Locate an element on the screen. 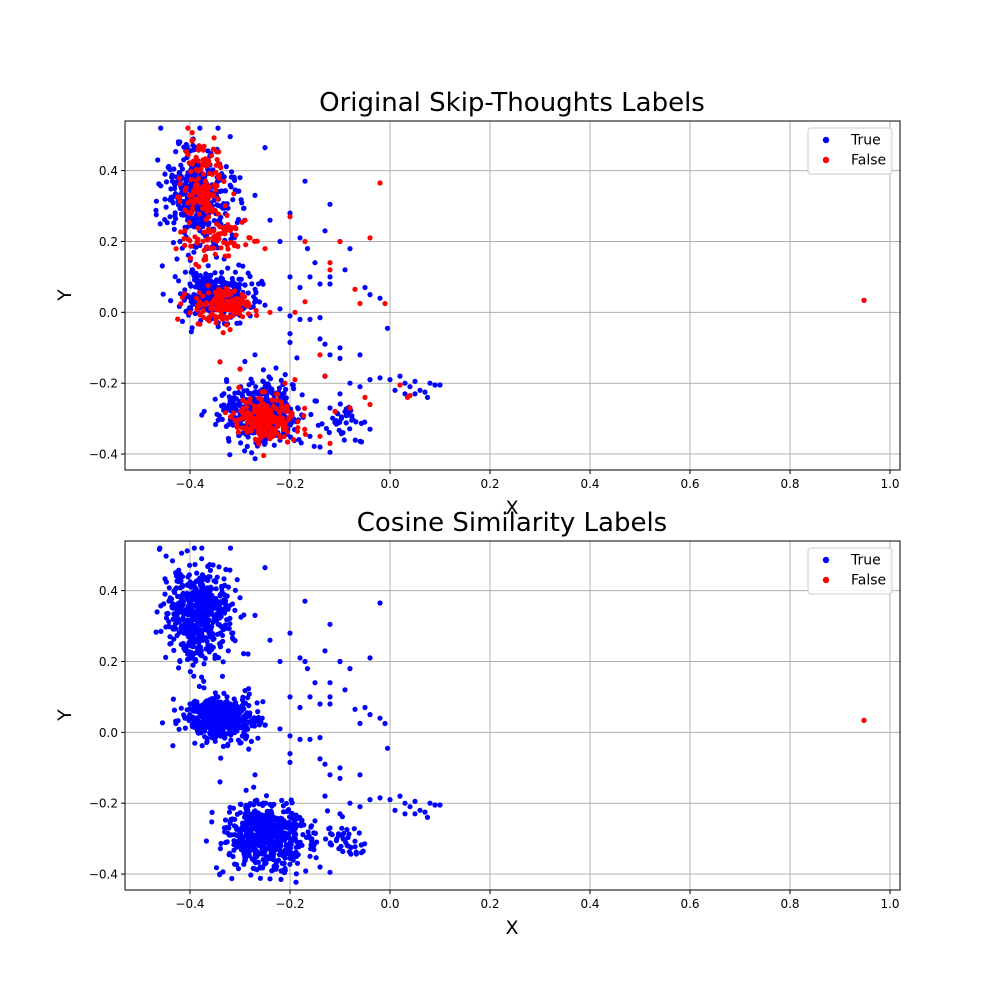 The height and width of the screenshot is (1000, 1000). legend-label-true: True is located at coordinates (865, 141).